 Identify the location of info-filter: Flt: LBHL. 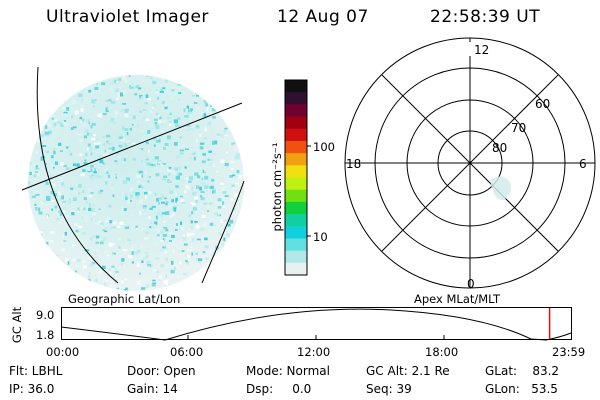
(36, 371).